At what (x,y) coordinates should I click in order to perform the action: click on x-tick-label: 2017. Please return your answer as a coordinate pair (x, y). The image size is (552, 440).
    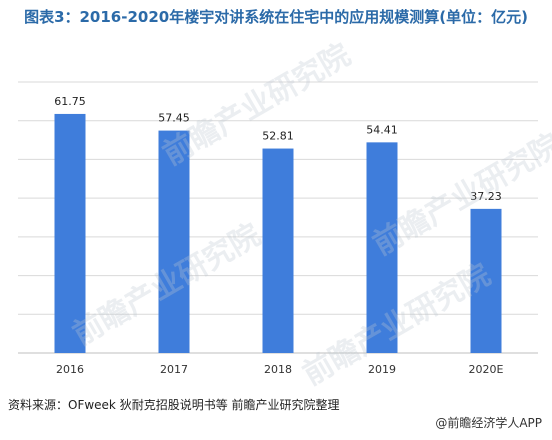
    Looking at the image, I should click on (174, 369).